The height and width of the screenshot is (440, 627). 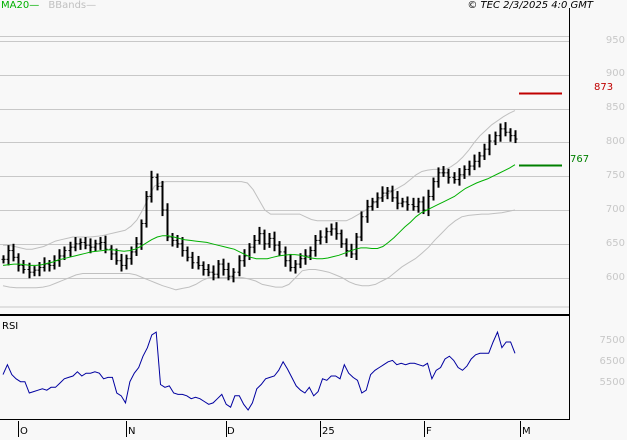 What do you see at coordinates (15, 5) in the screenshot?
I see `legend-ma20-label: MA20` at bounding box center [15, 5].